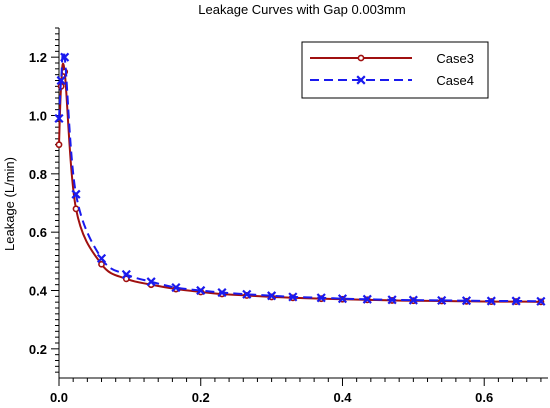 This screenshot has height=408, width=550. I want to click on legend-items: Case3 Case4, so click(392, 69).